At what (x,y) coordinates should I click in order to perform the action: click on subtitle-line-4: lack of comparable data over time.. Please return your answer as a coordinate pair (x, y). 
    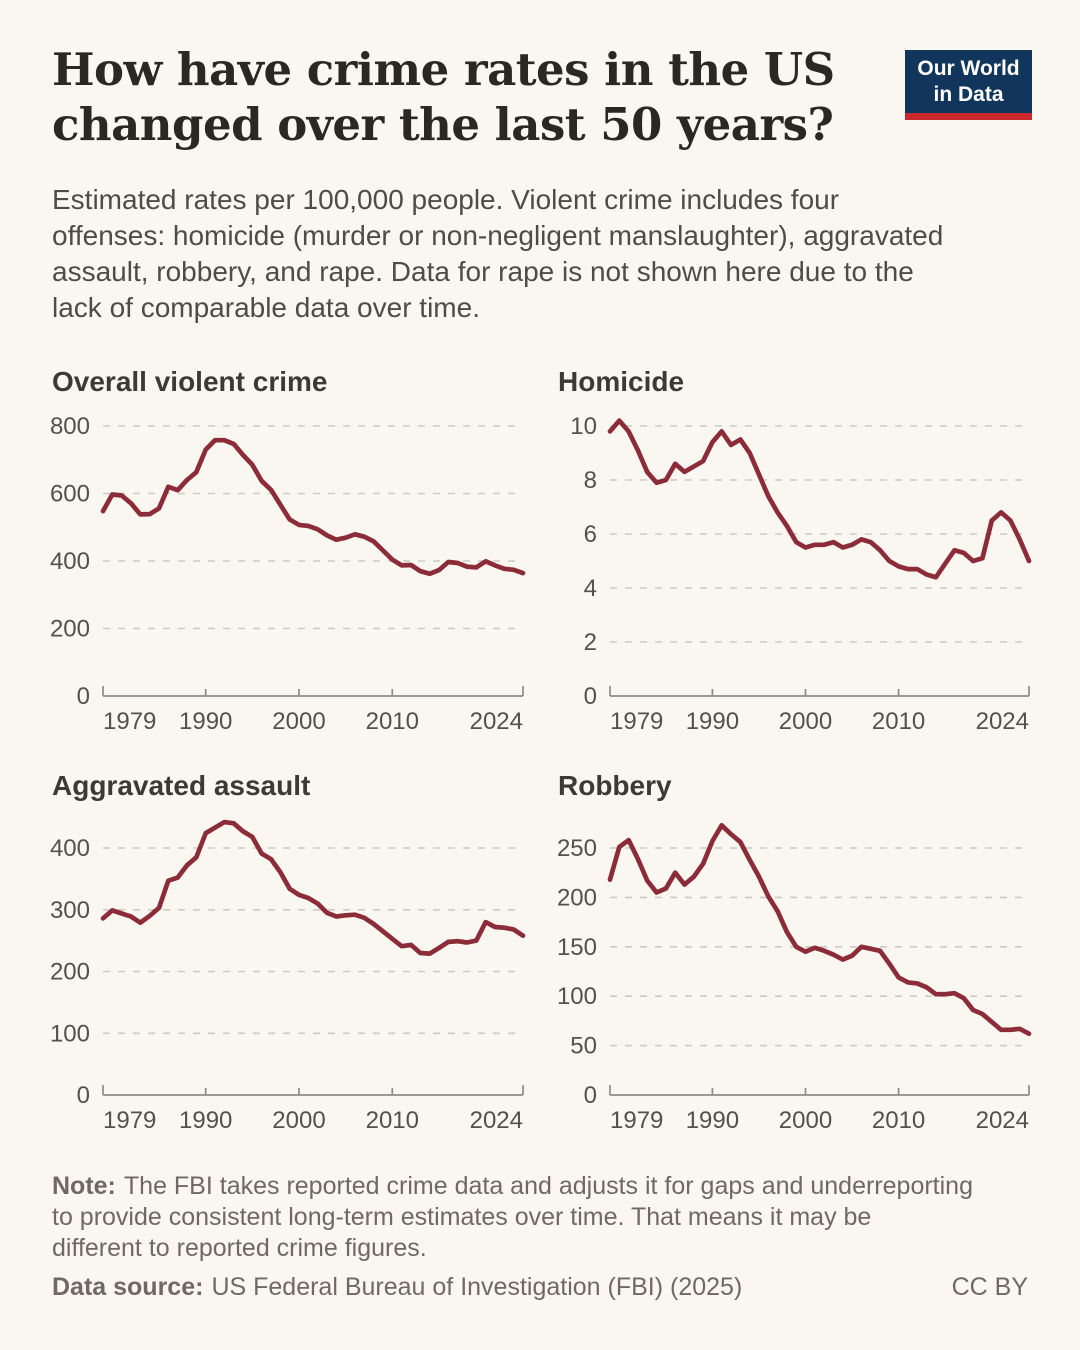
    Looking at the image, I should click on (266, 307).